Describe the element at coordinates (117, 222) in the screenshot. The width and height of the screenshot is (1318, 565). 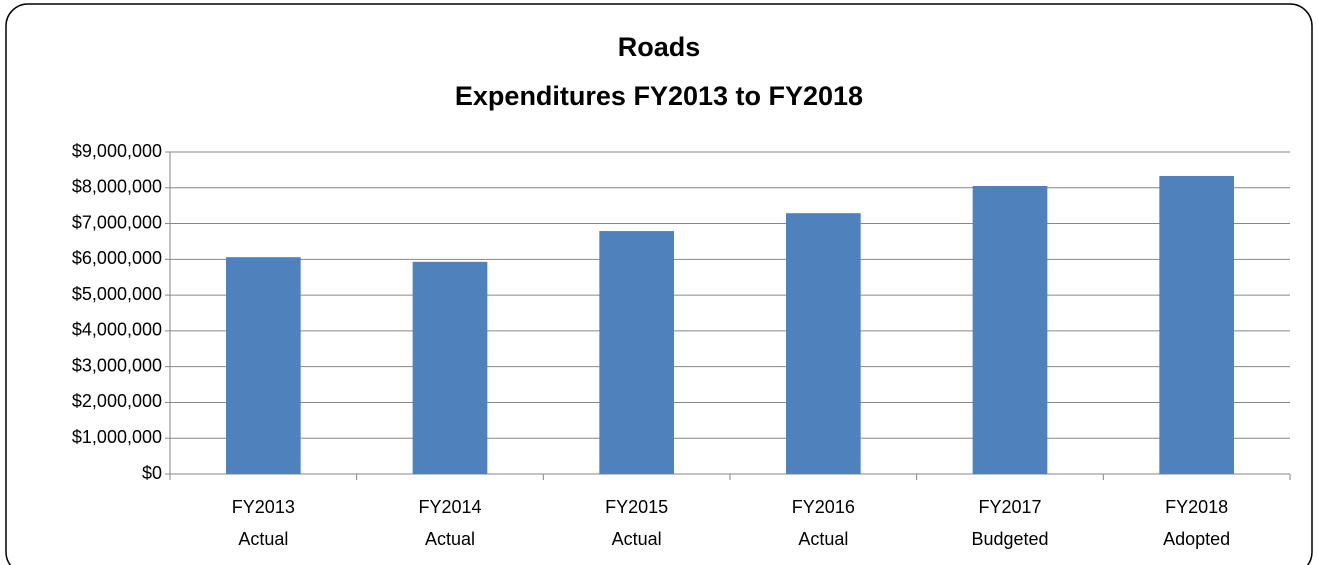
I see `y-tick-label: $7,000,000` at that location.